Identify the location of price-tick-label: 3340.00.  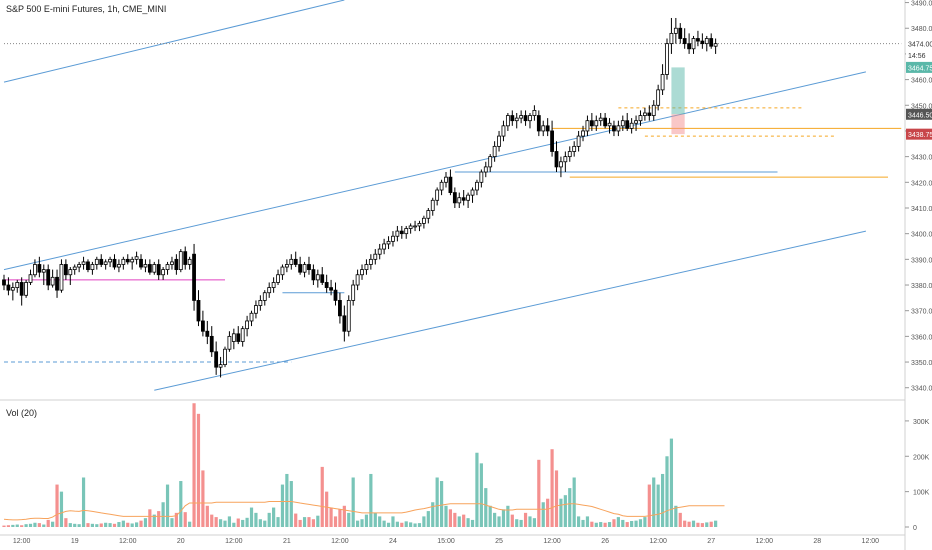
(921, 389).